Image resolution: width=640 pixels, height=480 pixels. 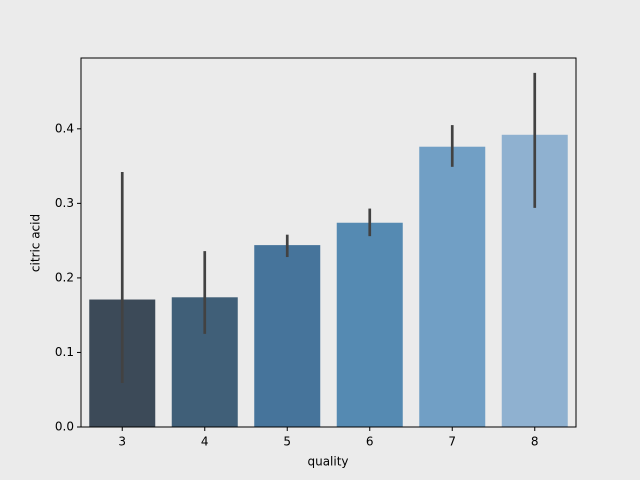 I want to click on x-tick-label: 4, so click(x=205, y=442).